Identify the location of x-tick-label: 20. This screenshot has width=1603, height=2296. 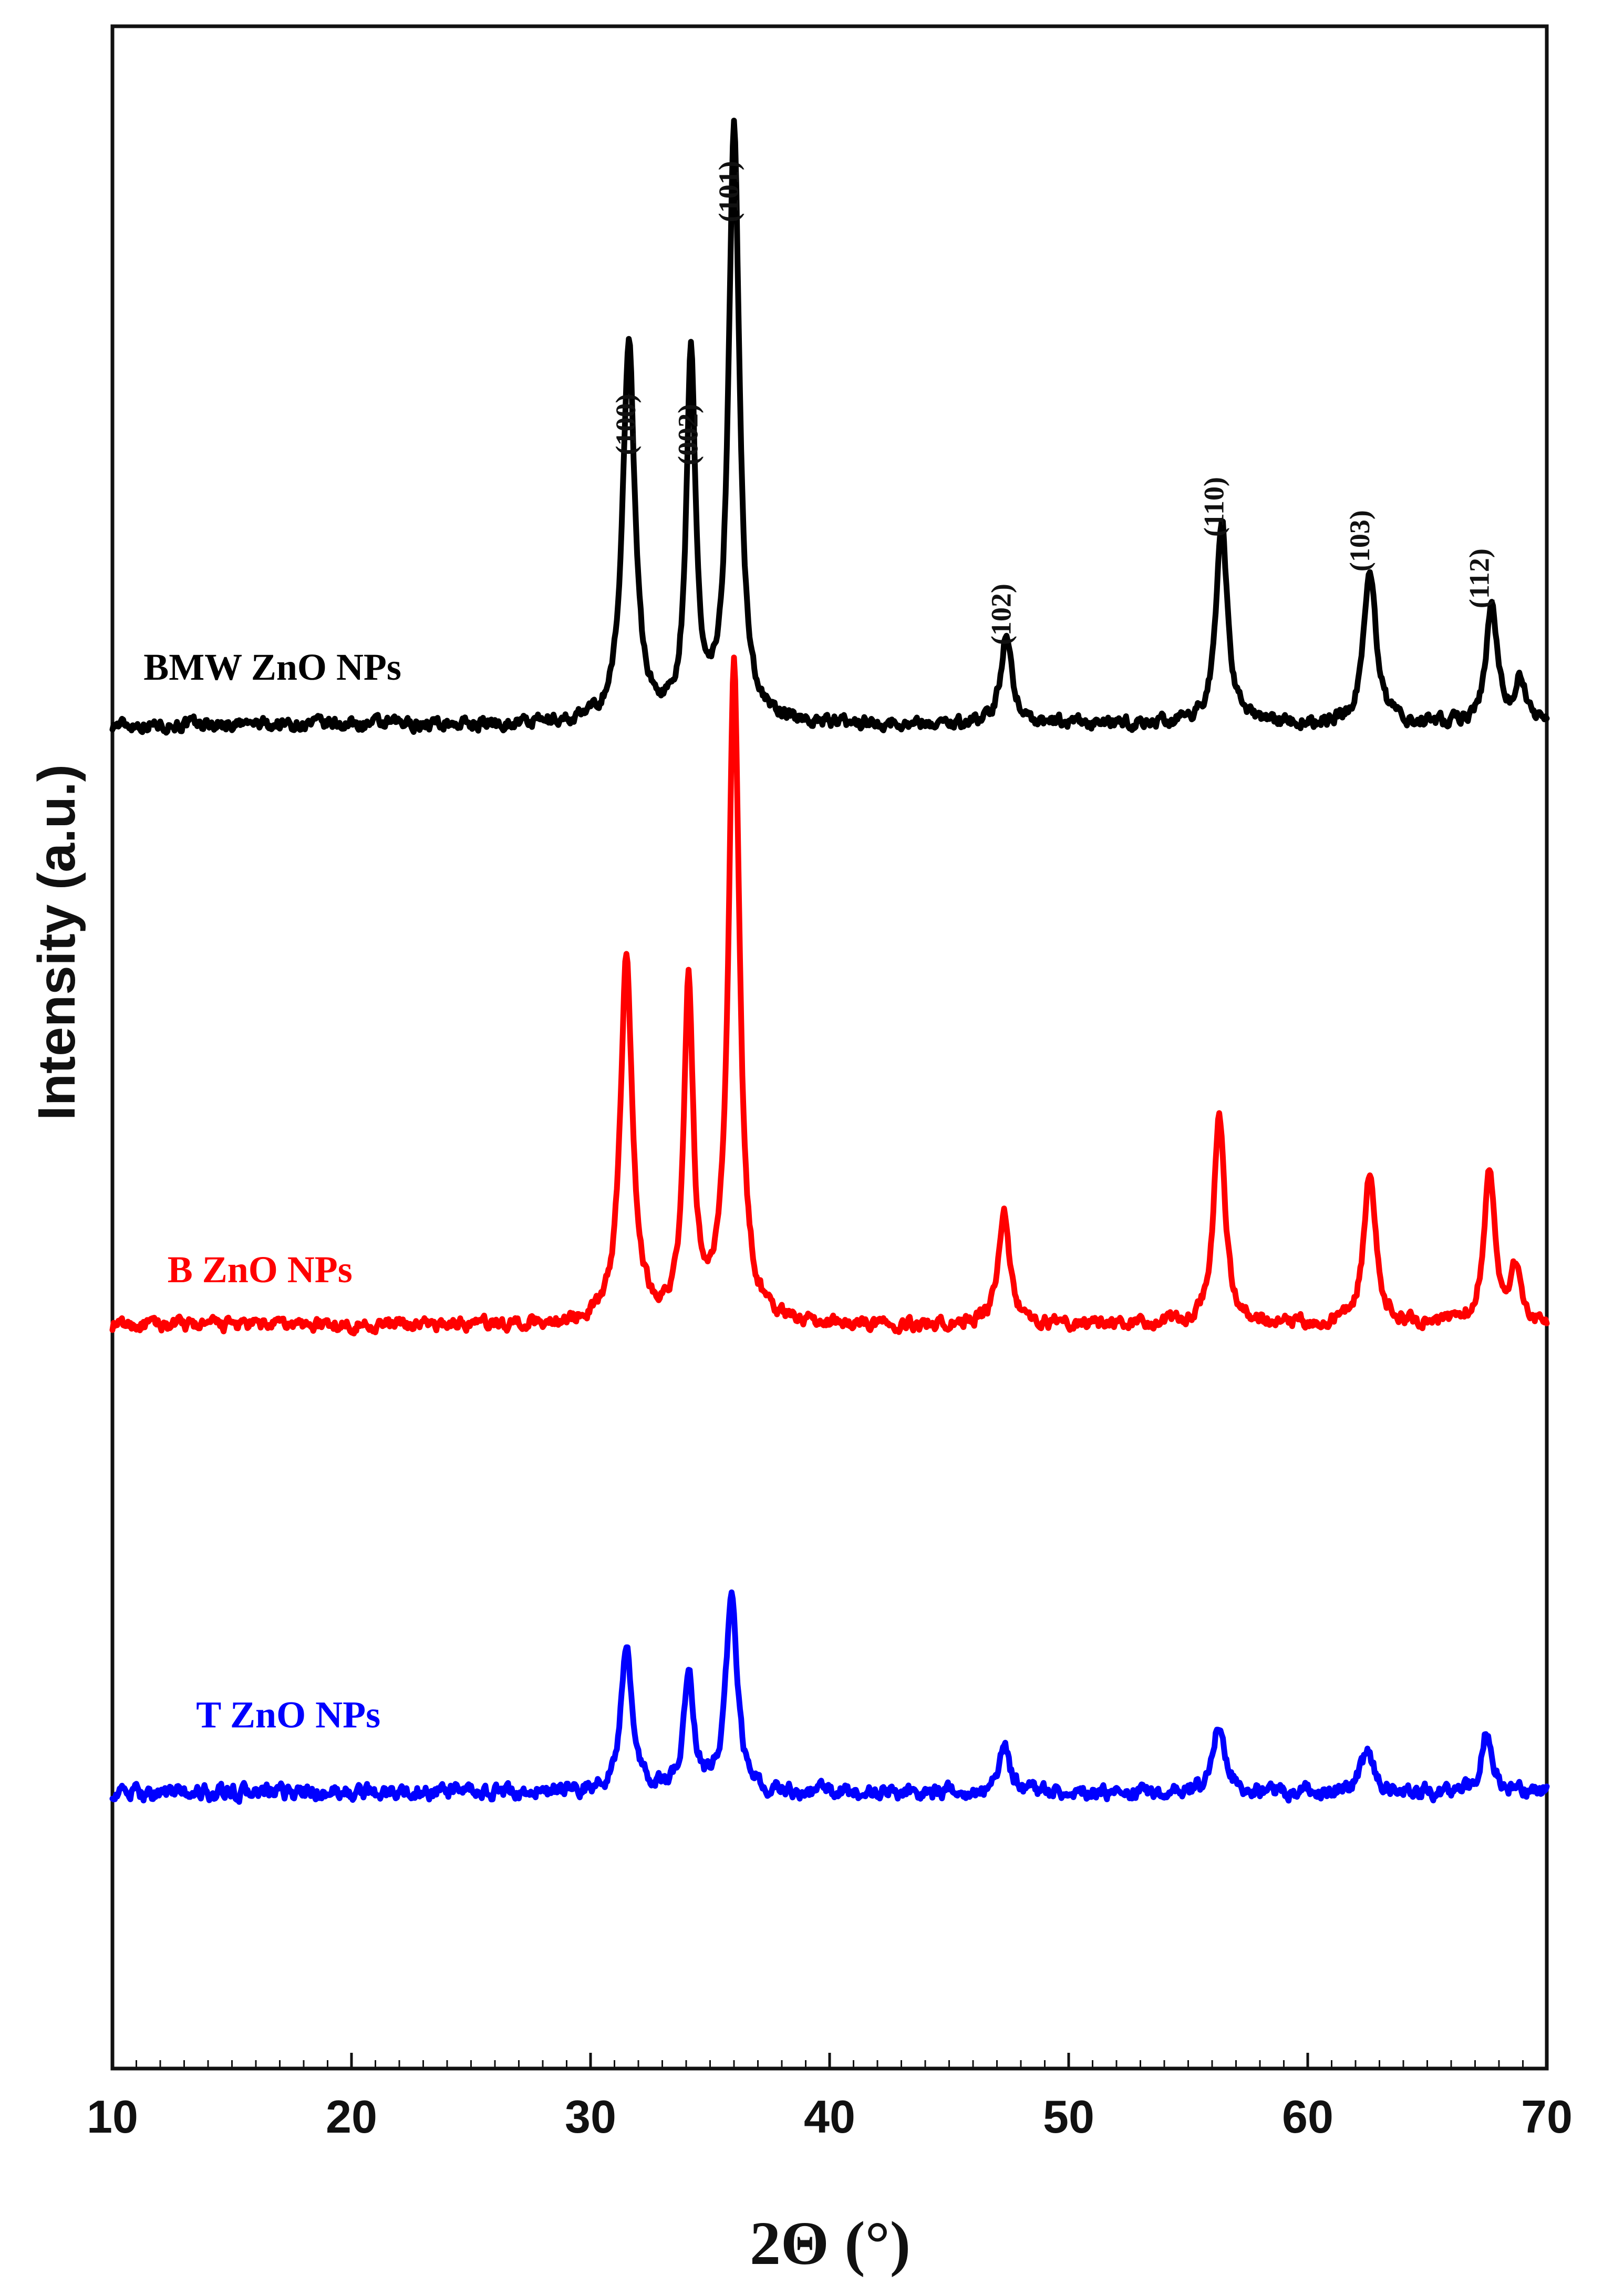
(352, 2117).